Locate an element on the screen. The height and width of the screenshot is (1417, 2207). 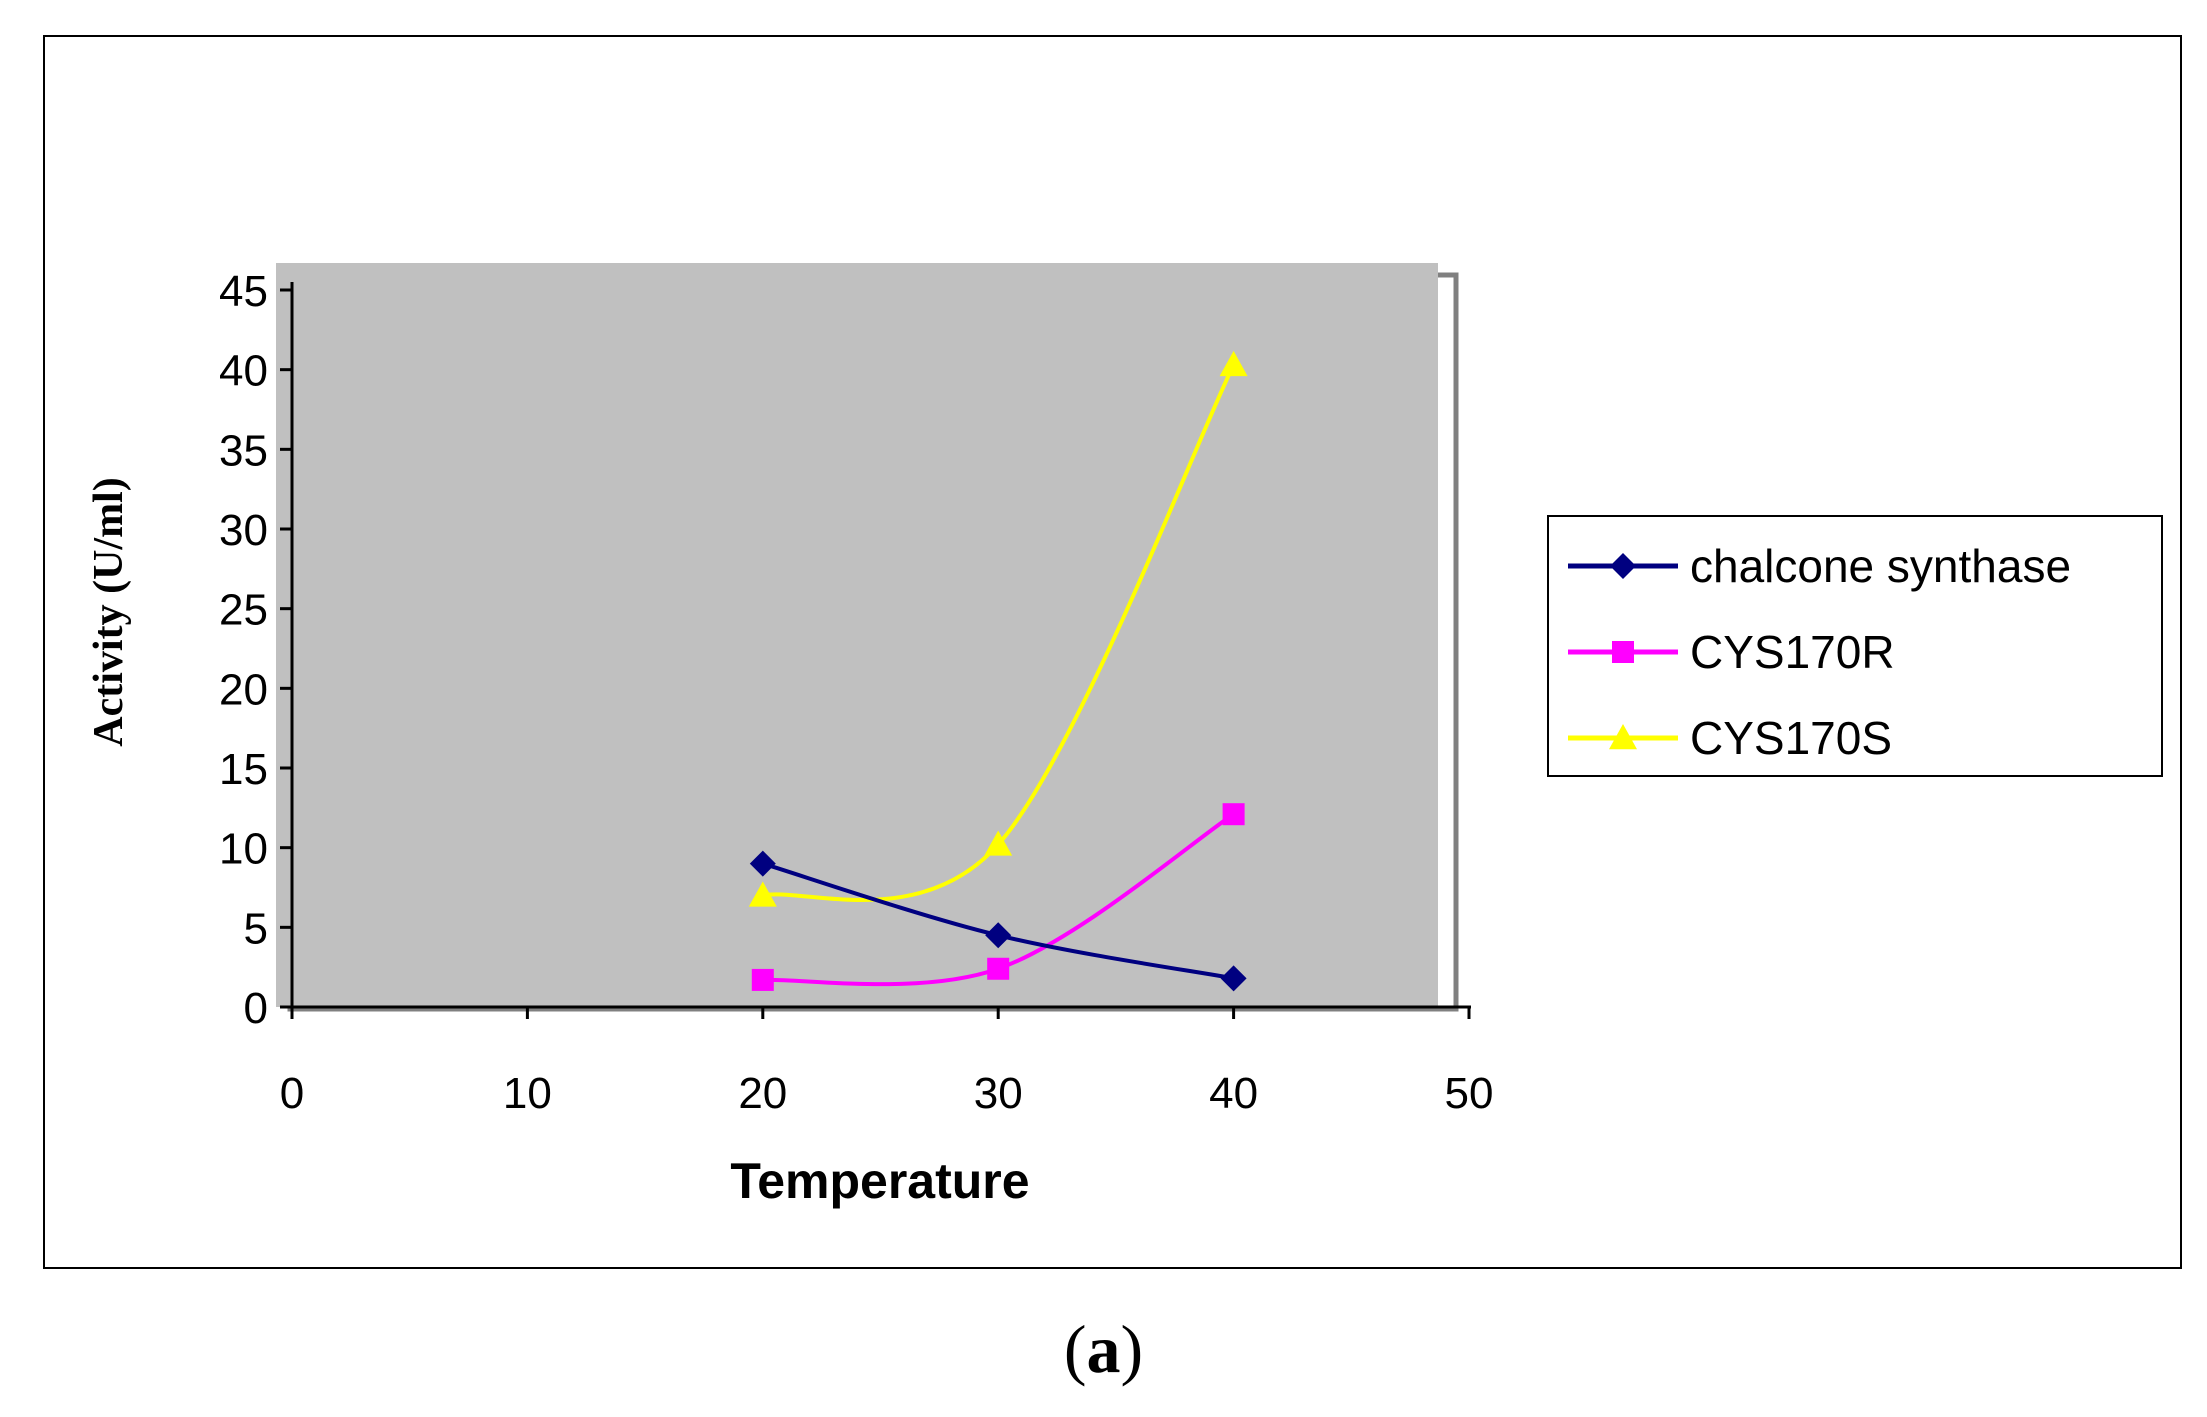
legend-marker-chalcone-synthase is located at coordinates (1623, 566).